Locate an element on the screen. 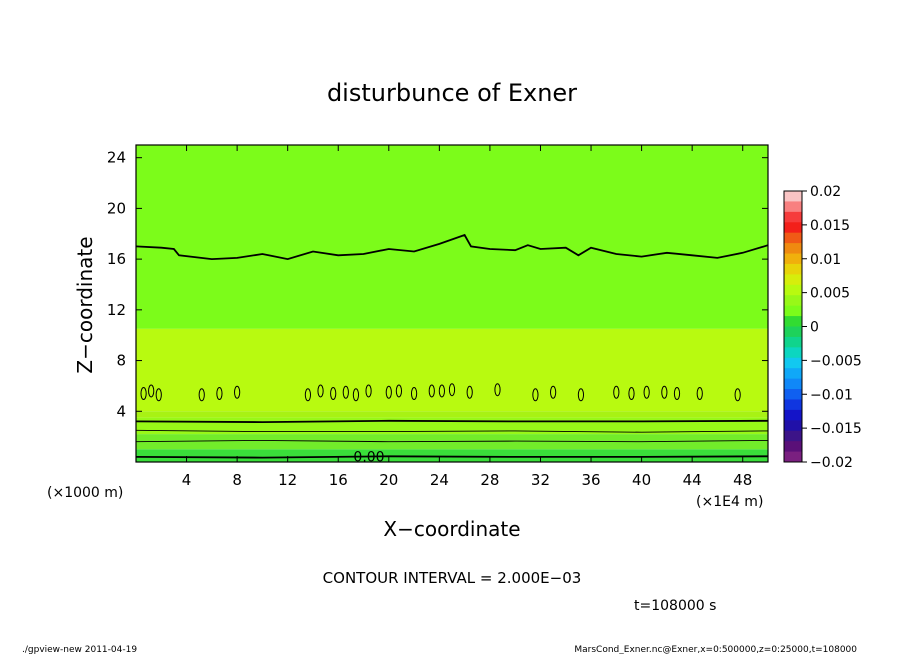  colorbar-tick-label: −0.005 is located at coordinates (836, 361).